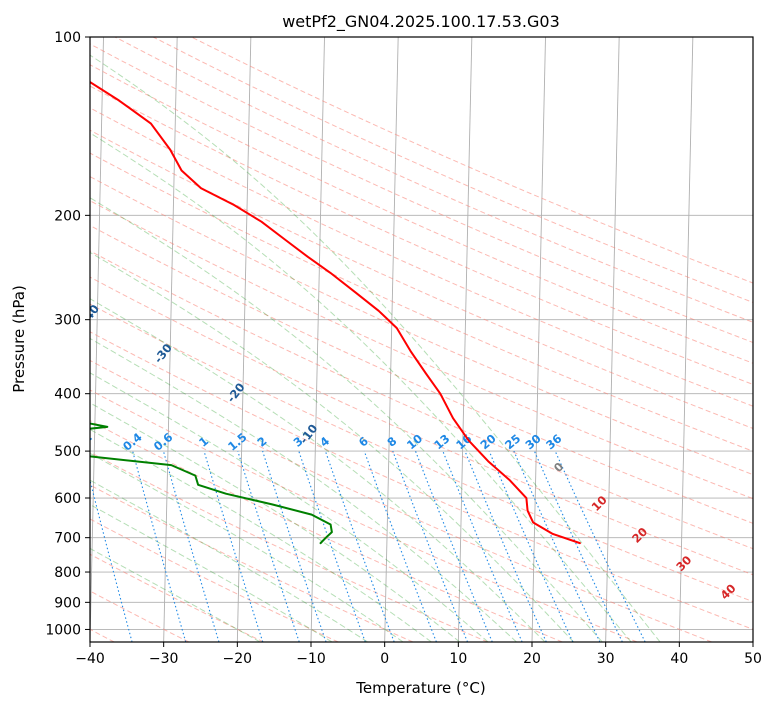 This screenshot has width=775, height=708. What do you see at coordinates (532, 441) in the screenshot?
I see `mixing-ratio-label: 30` at bounding box center [532, 441].